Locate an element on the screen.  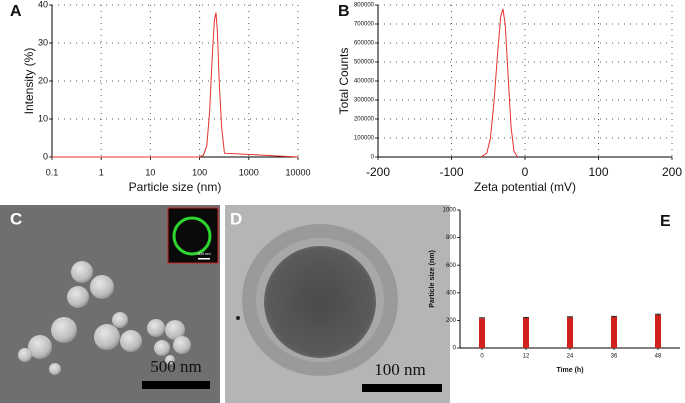
x-axis-label: Time (h) is located at coordinates (569, 370).